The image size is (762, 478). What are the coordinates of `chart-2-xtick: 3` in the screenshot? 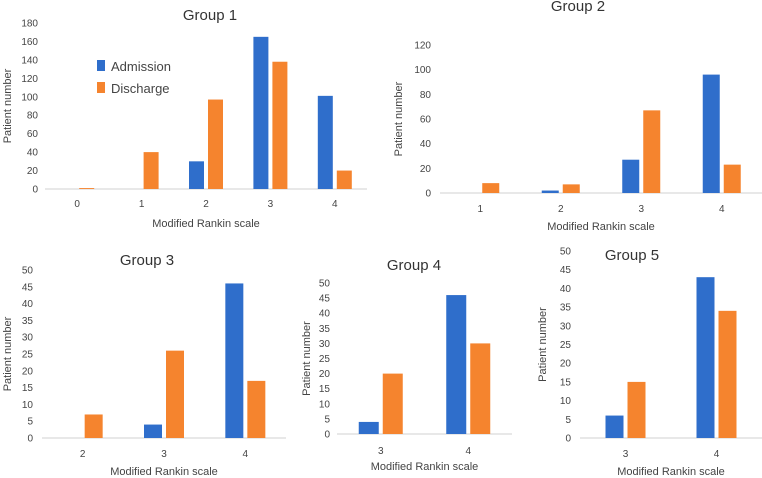 It's located at (641, 209).